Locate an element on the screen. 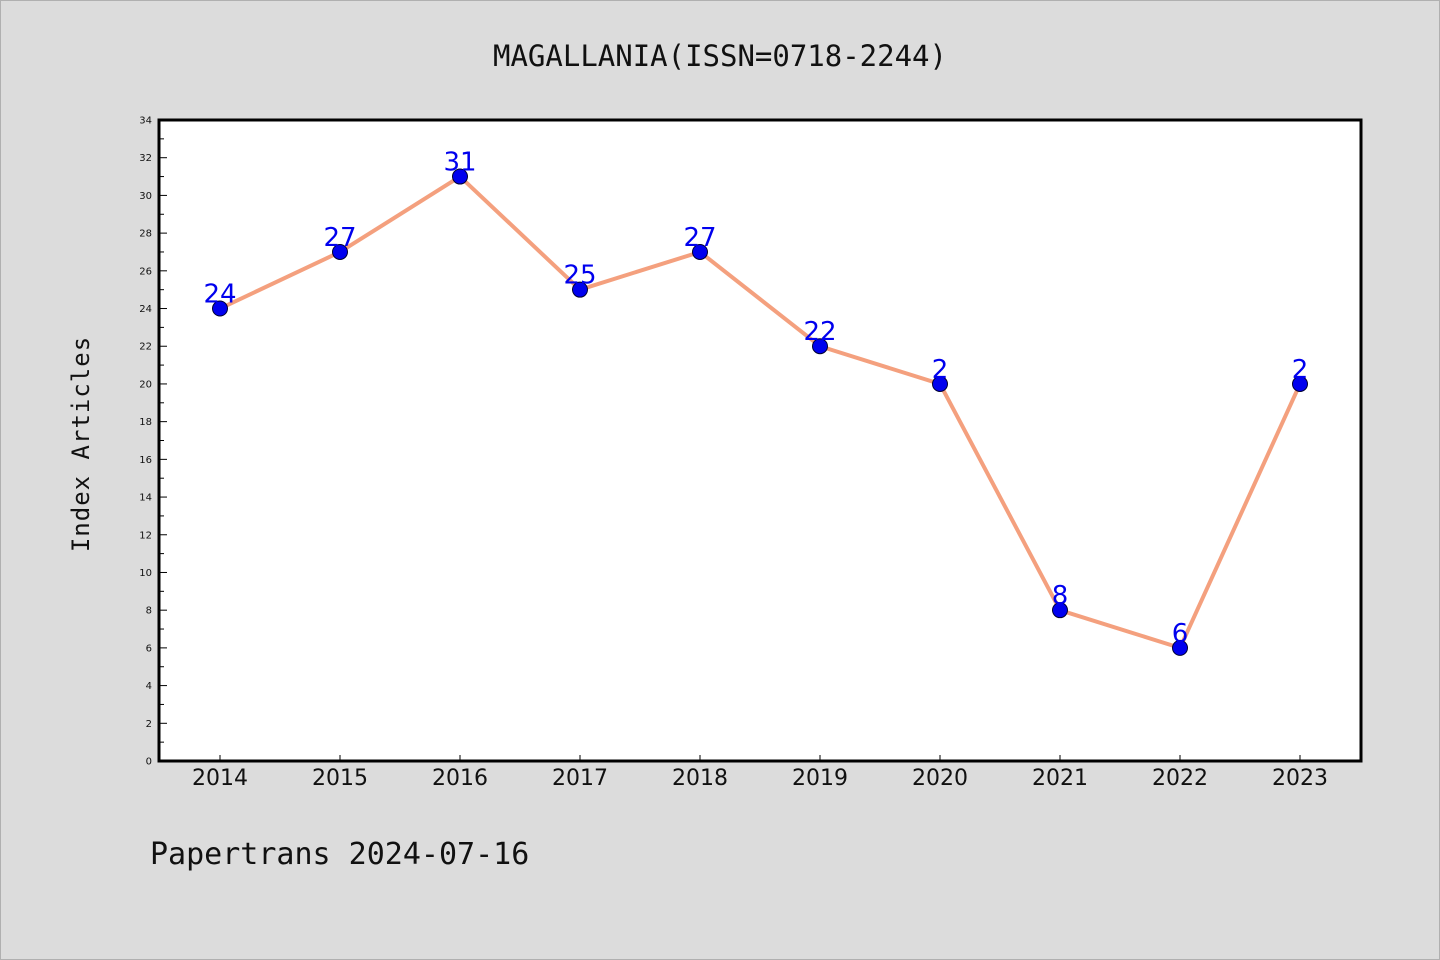  y-tick-label: 30 is located at coordinates (145, 196).